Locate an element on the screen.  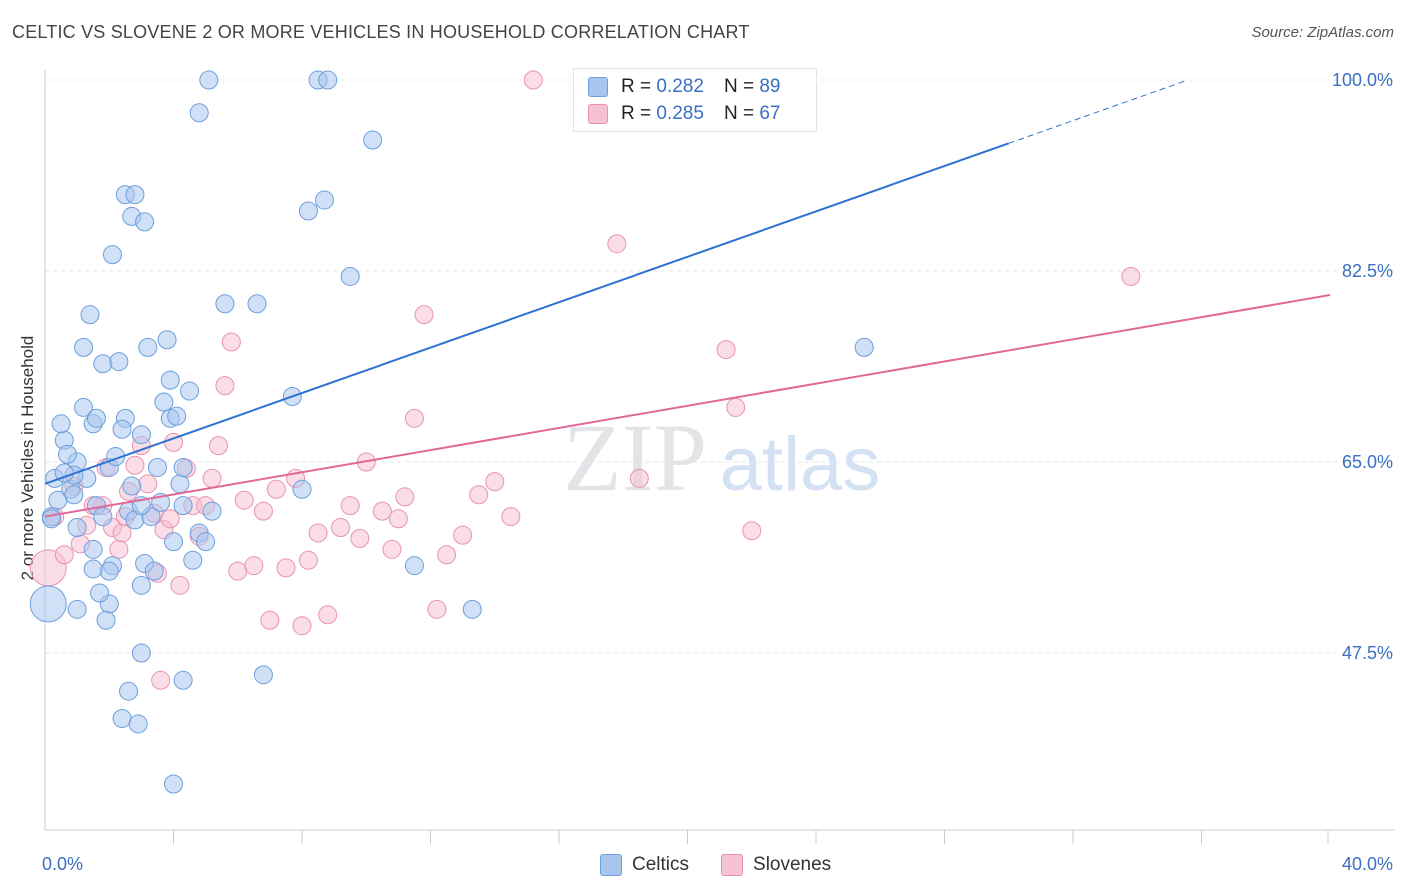
legend-label-celtics: Celtics is located at coordinates (661, 864).